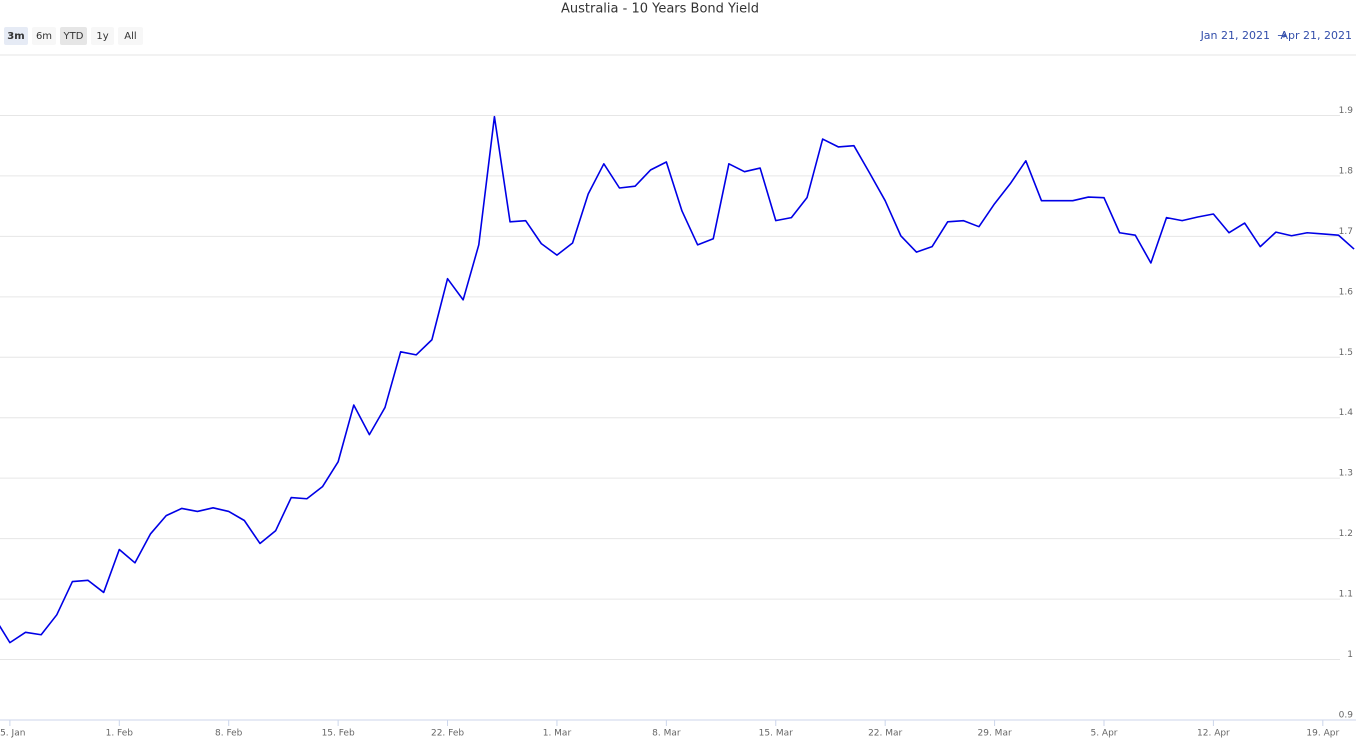 This screenshot has width=1360, height=748. Describe the element at coordinates (776, 734) in the screenshot. I see `x-tick-label: 15. Mar` at that location.